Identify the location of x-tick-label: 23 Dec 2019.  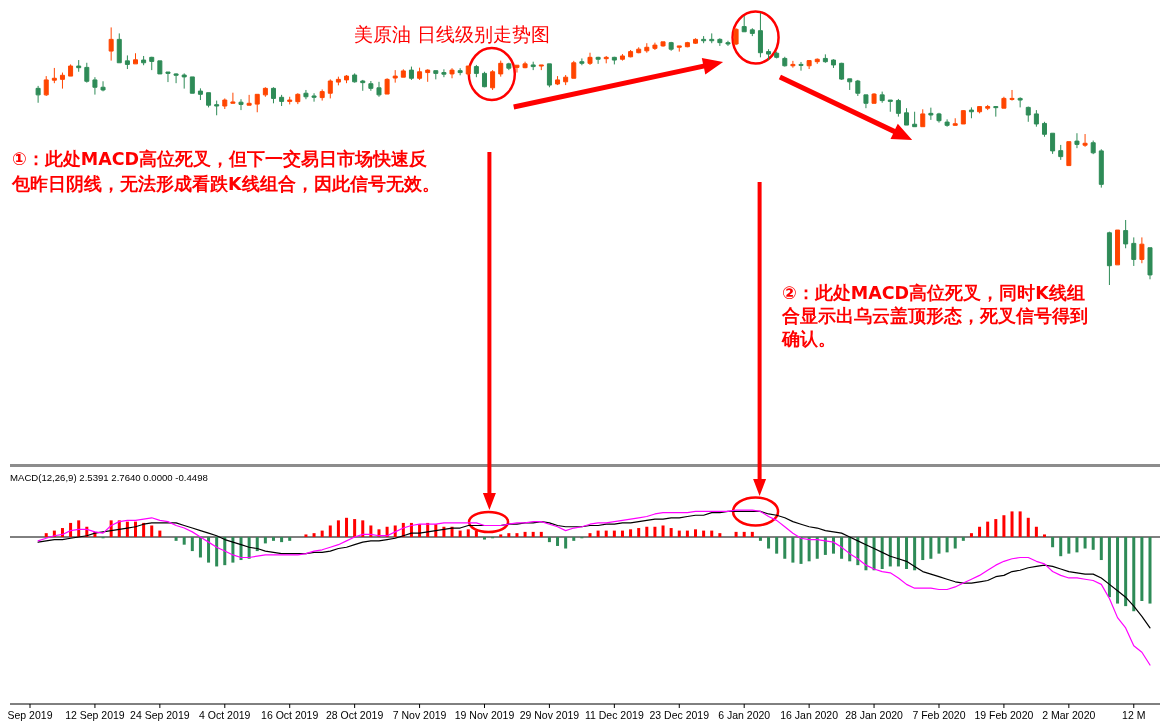
(679, 715).